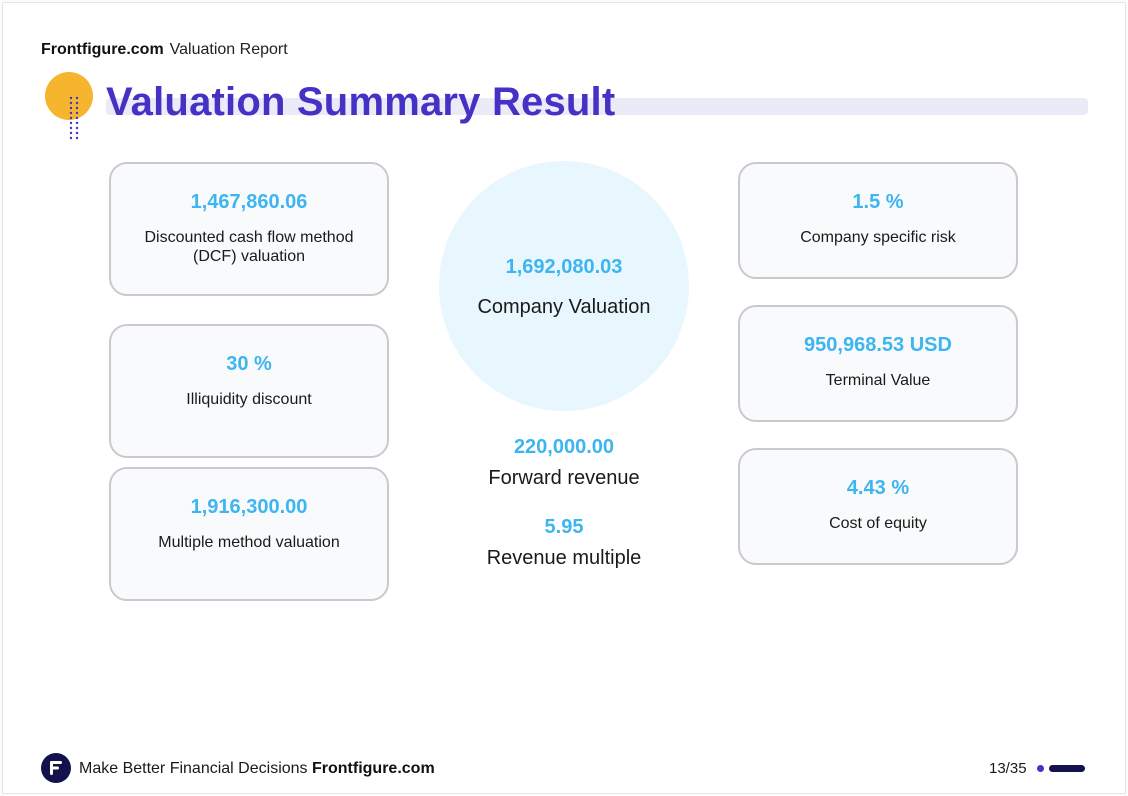 This screenshot has width=1128, height=796. What do you see at coordinates (102, 49) in the screenshot?
I see `header-brand: Frontfigure.com` at bounding box center [102, 49].